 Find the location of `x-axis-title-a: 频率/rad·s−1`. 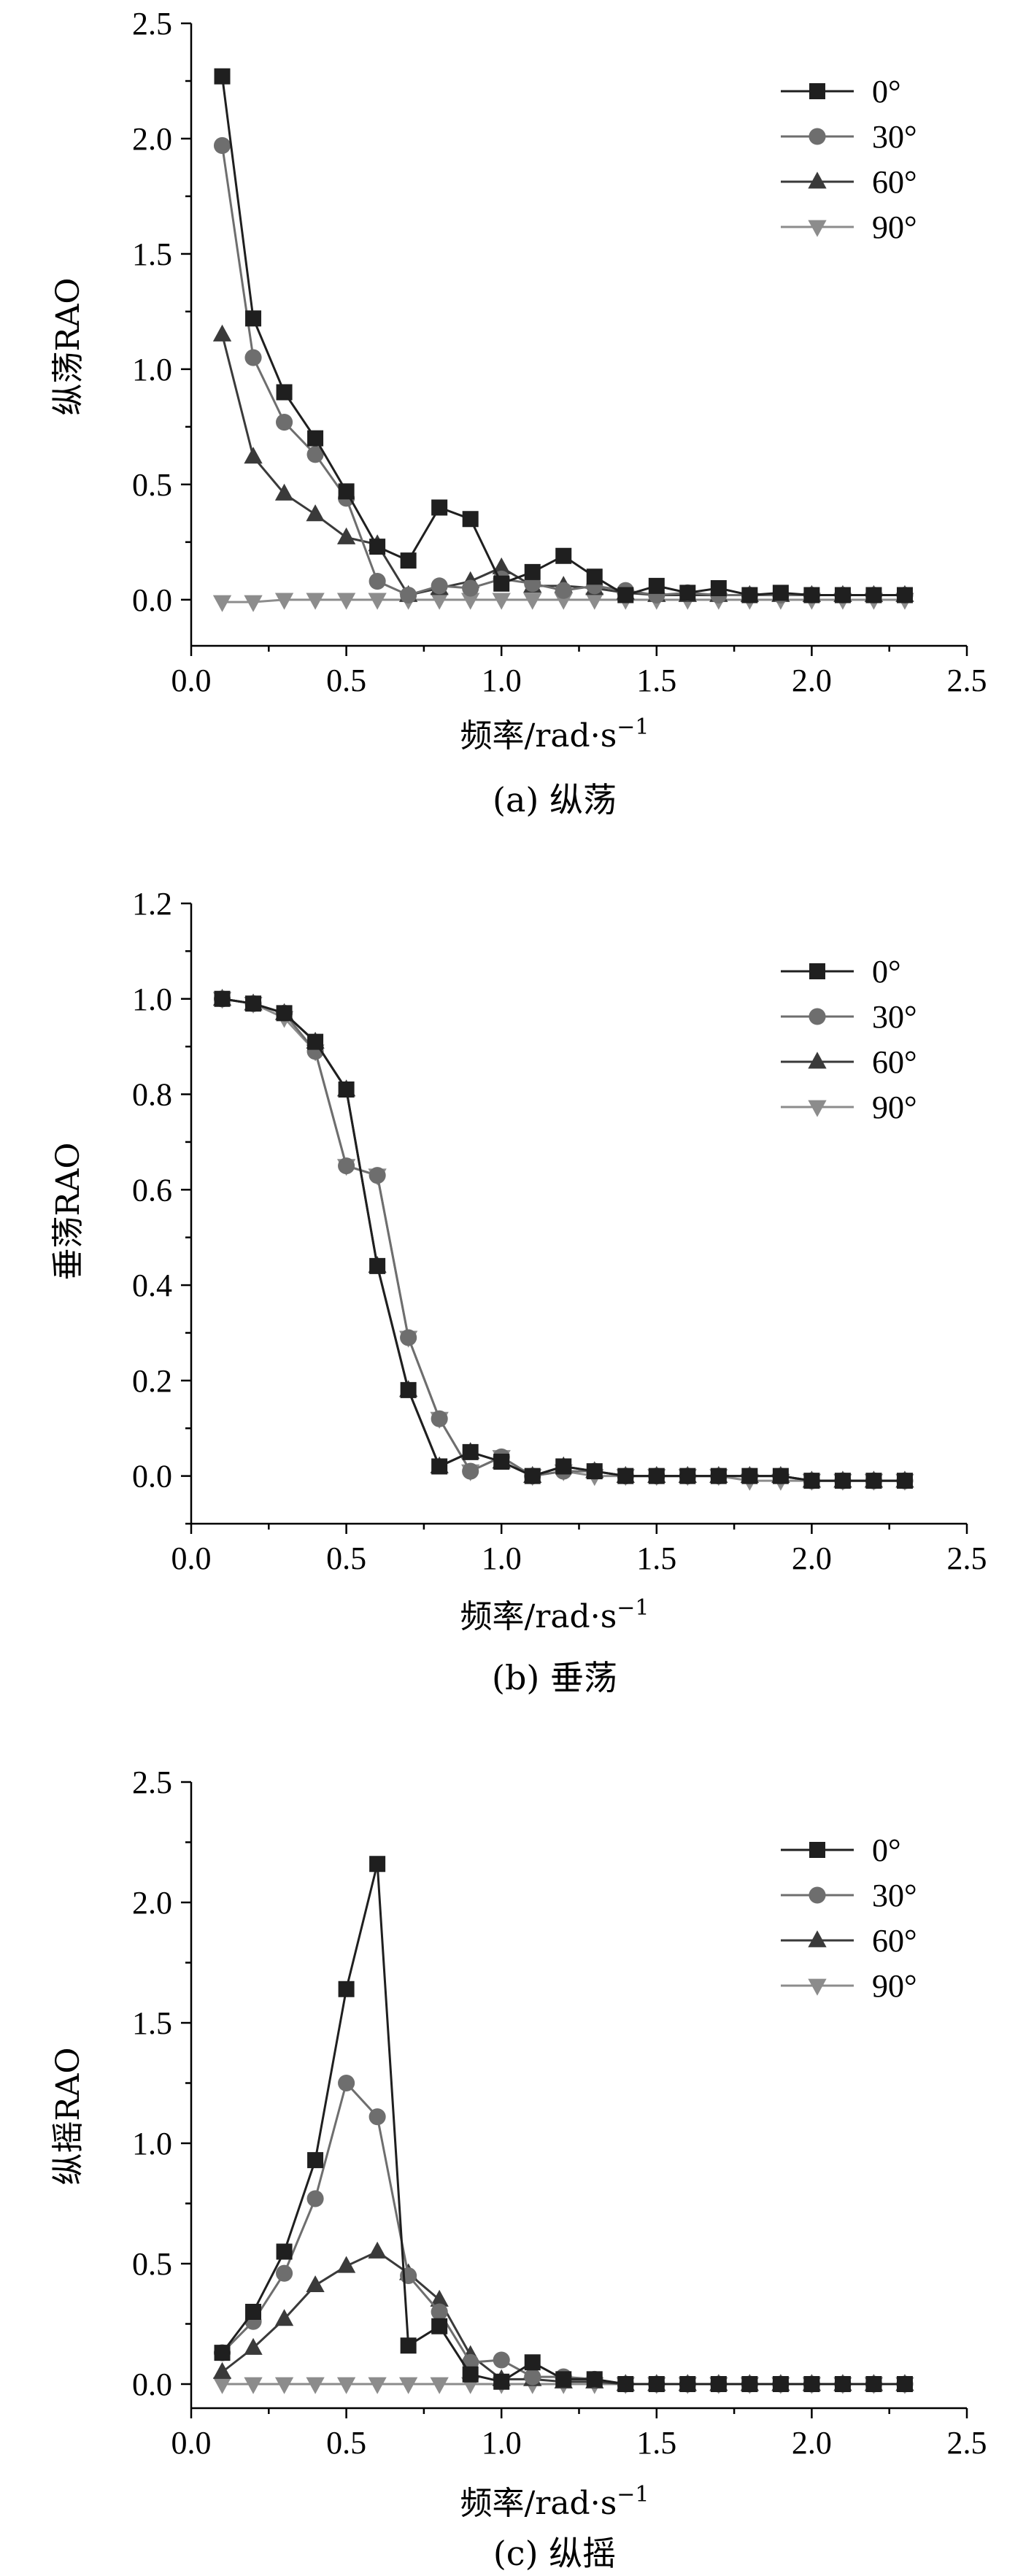

x-axis-title-a: 频率/rad·s−1 is located at coordinates (555, 734).